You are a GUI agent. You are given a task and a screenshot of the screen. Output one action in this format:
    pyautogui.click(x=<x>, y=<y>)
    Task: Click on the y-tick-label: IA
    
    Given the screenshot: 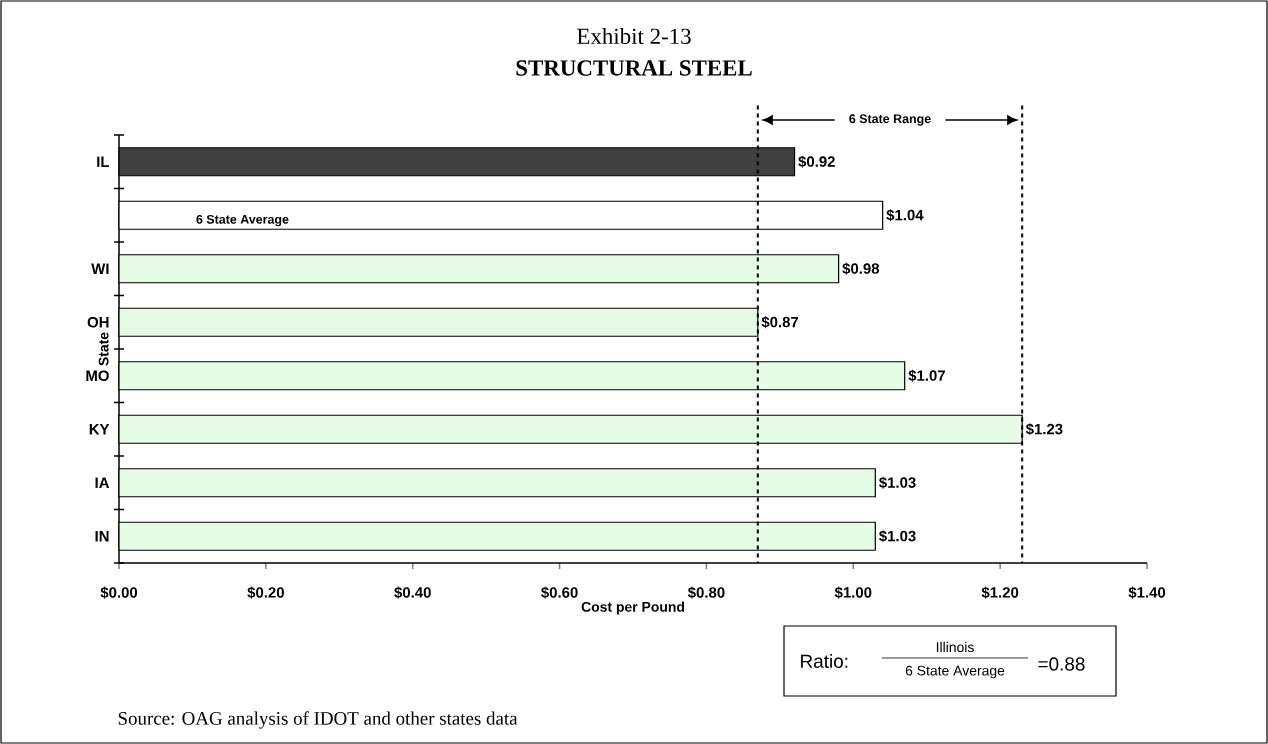 What is the action you would take?
    pyautogui.click(x=102, y=482)
    